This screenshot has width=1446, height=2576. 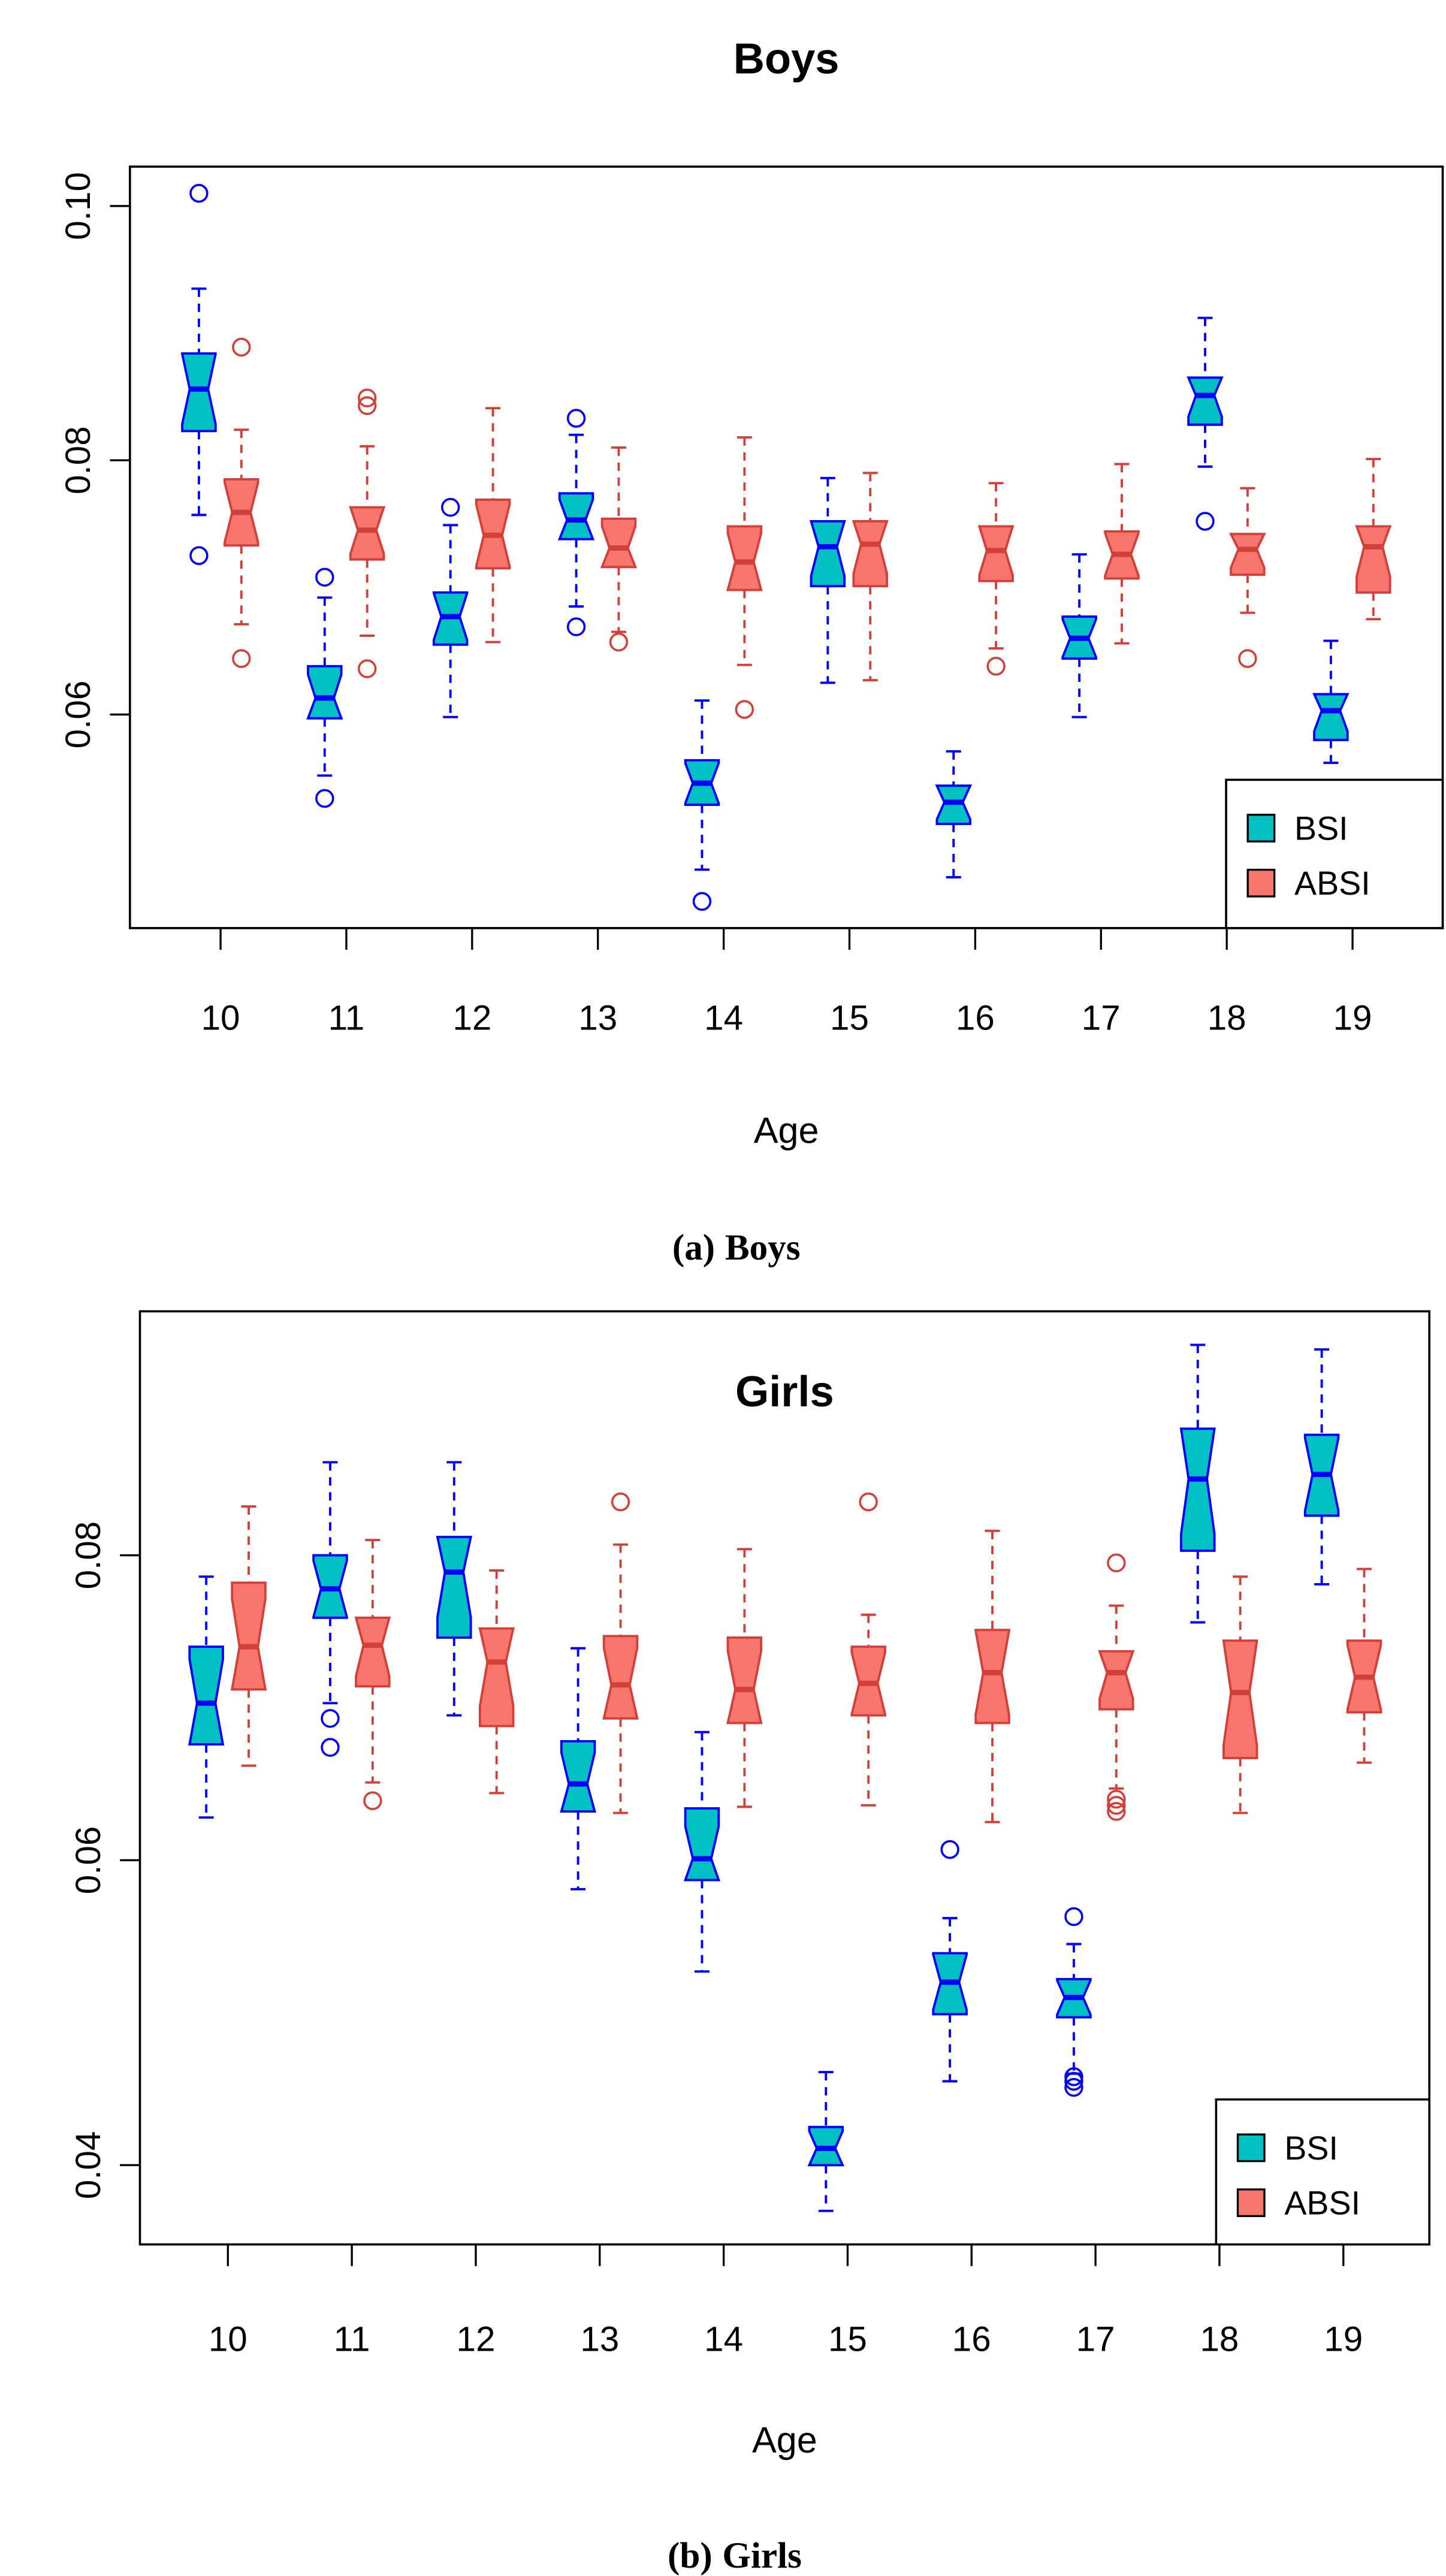 I want to click on legend-label-absi: ABSI, so click(x=1322, y=2203).